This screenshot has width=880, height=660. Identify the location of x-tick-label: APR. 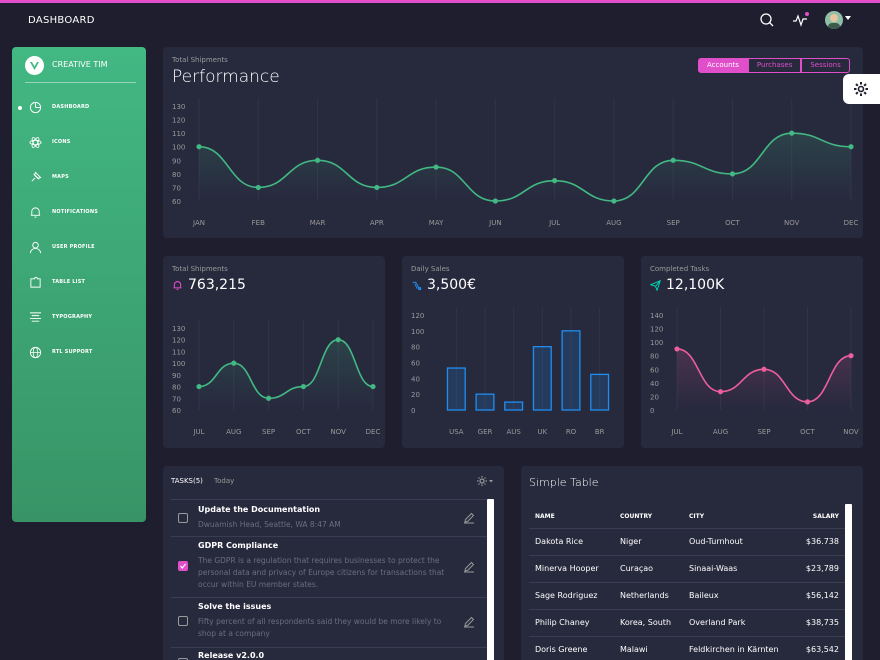
(377, 223).